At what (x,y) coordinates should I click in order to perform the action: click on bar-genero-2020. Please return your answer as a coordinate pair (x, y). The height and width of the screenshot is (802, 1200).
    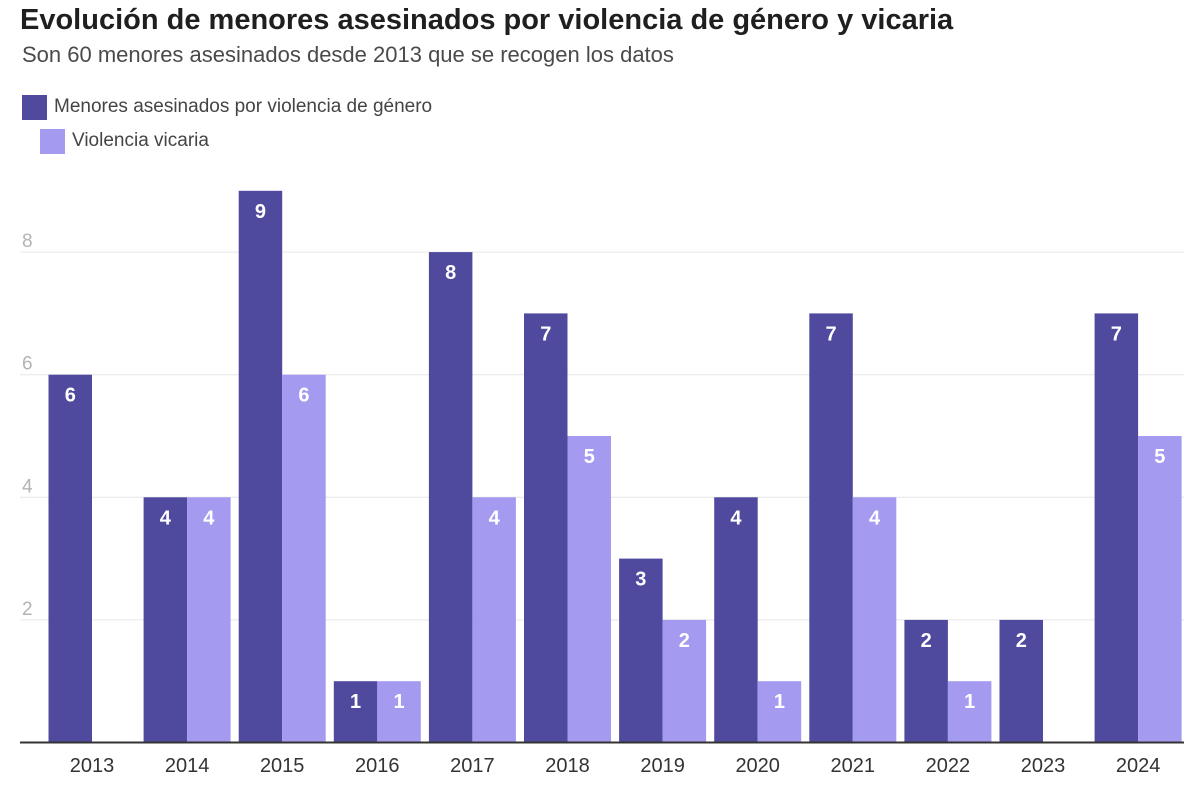
    Looking at the image, I should click on (736, 620).